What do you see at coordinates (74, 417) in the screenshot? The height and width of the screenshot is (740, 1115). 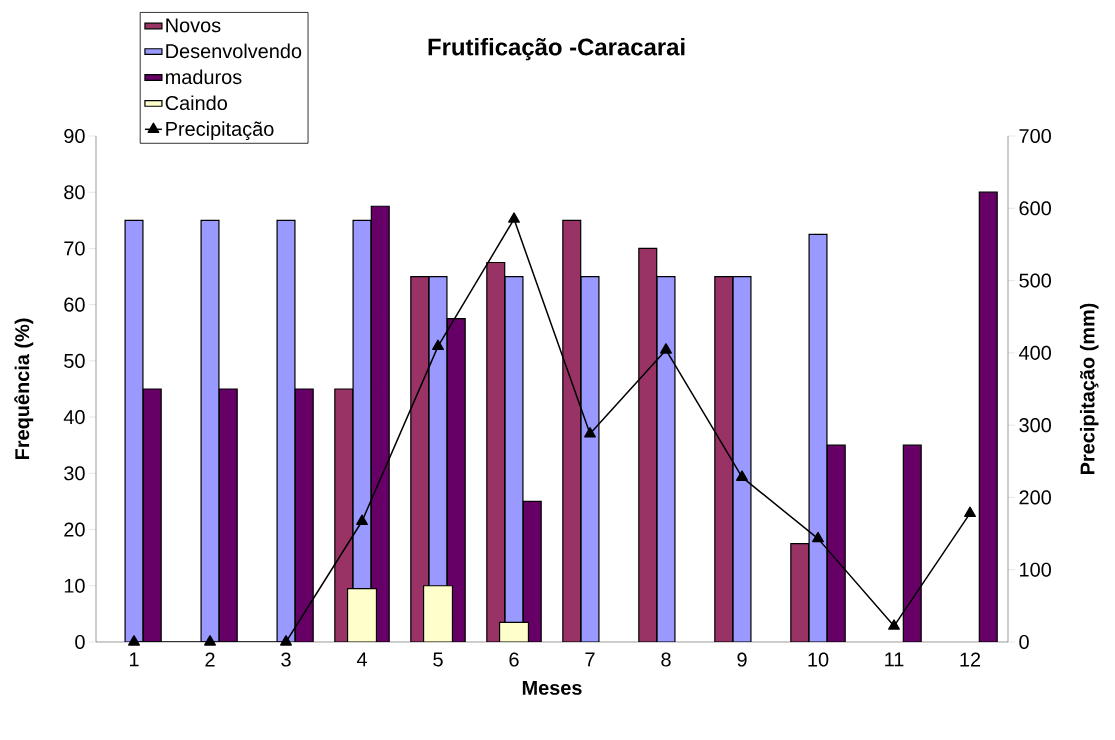 I see `y-tick-label: 40` at bounding box center [74, 417].